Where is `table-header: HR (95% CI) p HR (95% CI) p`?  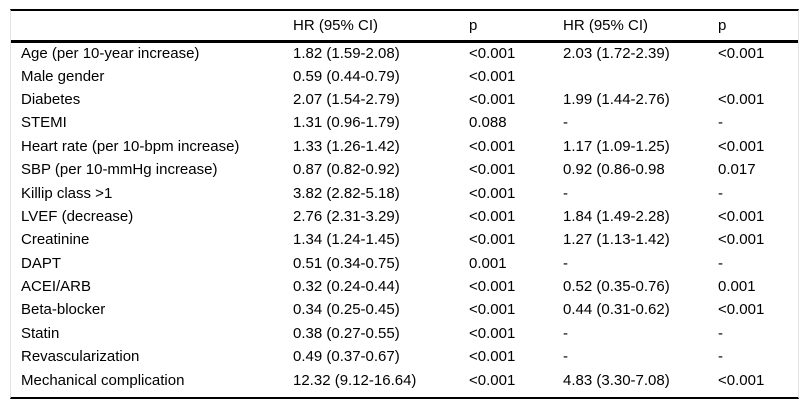
table-header: HR (95% CI) p HR (95% CI) p is located at coordinates (404, 27).